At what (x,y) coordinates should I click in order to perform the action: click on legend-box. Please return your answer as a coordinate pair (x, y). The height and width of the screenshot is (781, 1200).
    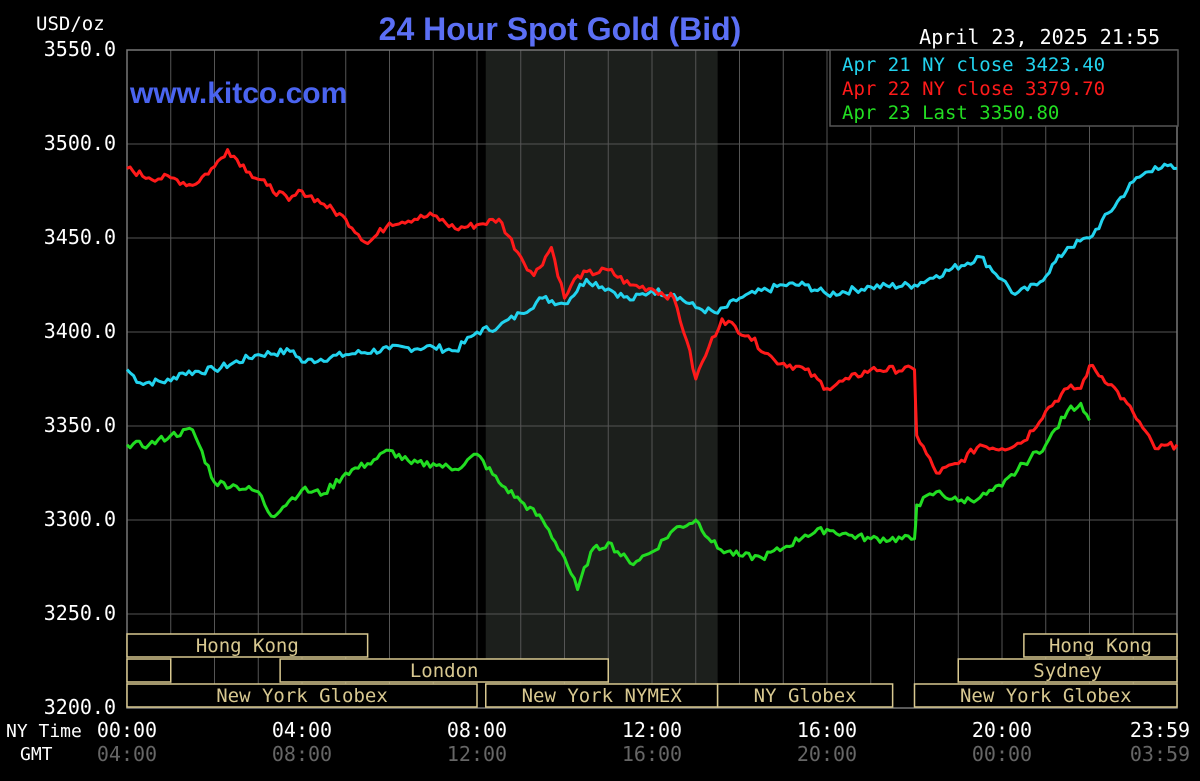
    Looking at the image, I should click on (1004, 88).